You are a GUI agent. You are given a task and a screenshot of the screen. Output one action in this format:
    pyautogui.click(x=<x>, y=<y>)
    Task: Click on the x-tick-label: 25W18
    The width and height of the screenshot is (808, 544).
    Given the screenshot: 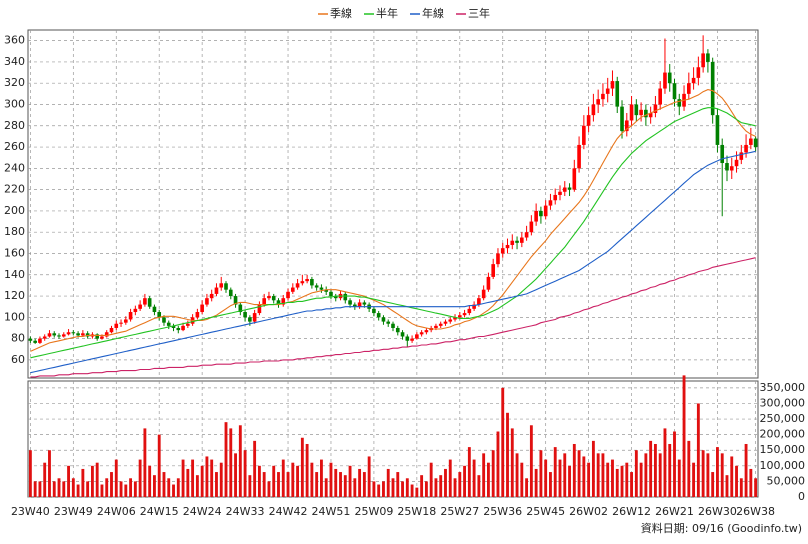 What is the action you would take?
    pyautogui.click(x=416, y=511)
    